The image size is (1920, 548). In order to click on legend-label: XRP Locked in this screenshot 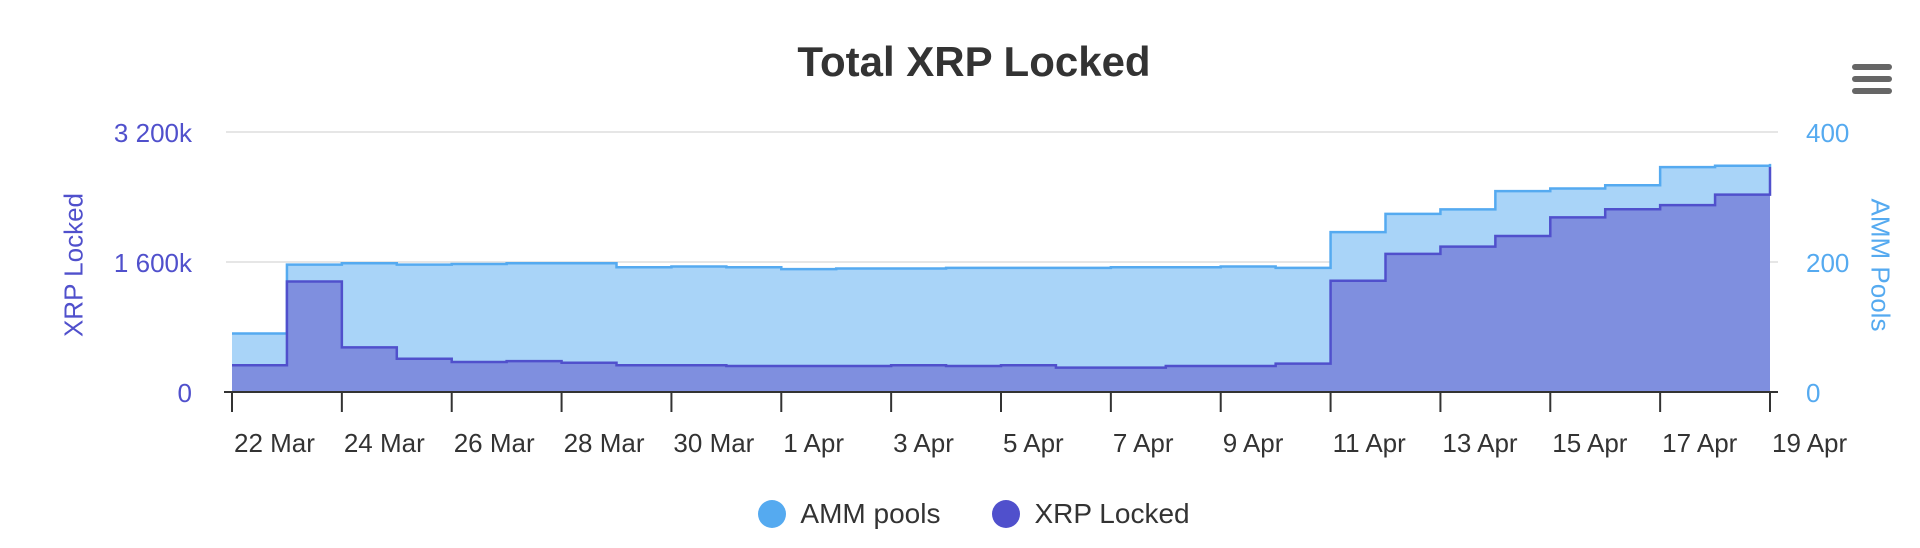, I will do `click(1112, 513)`.